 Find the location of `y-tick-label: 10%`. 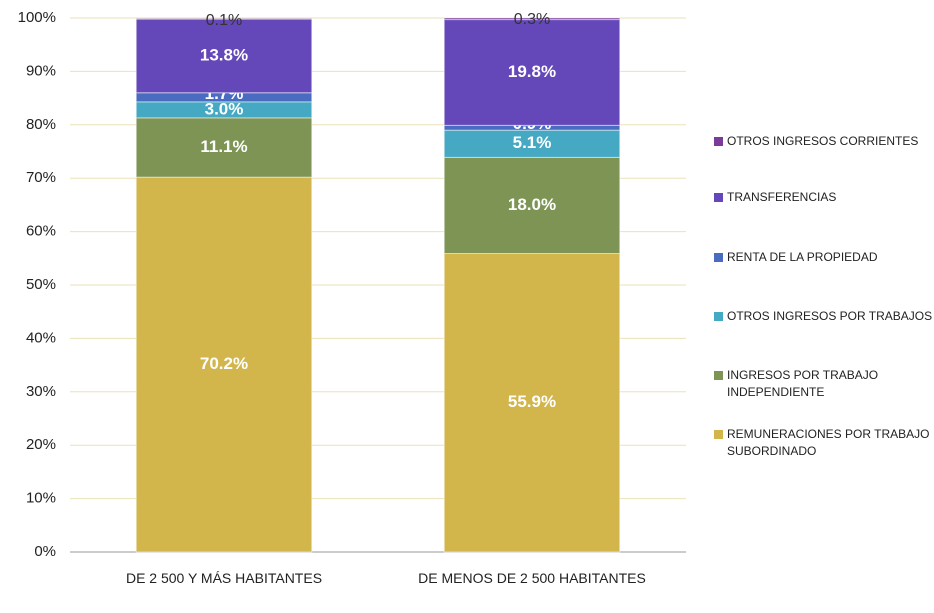

y-tick-label: 10% is located at coordinates (41, 498).